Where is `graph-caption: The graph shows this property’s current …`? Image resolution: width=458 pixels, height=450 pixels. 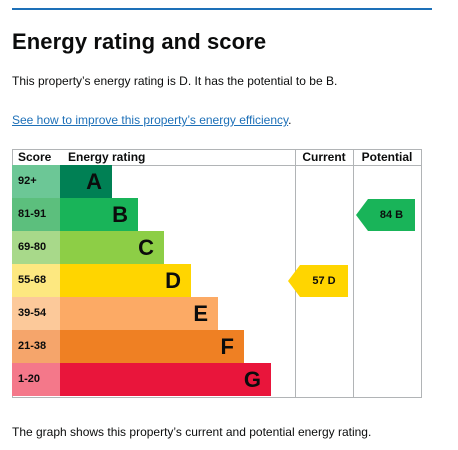
graph-caption: The graph shows this property’s current … is located at coordinates (192, 432).